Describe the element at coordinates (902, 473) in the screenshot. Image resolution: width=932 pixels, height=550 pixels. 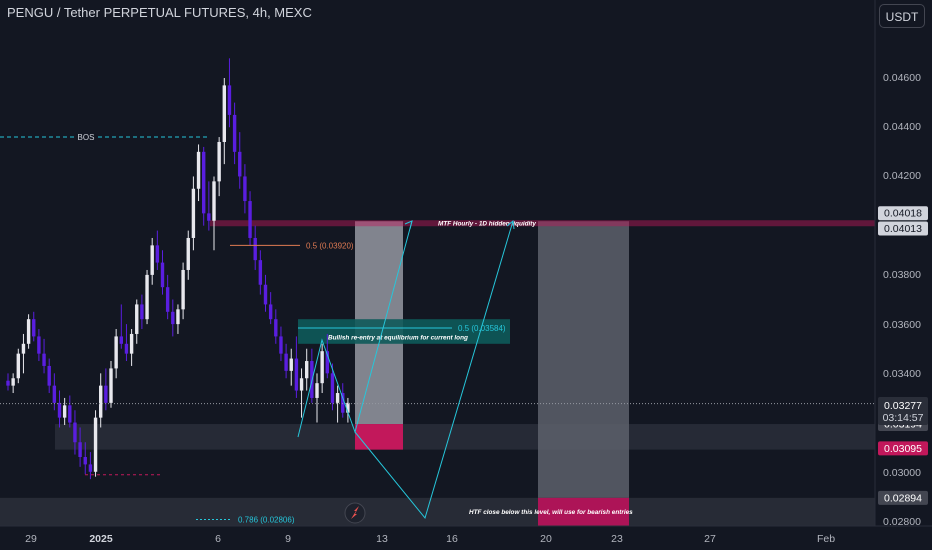
I see `y-tick: 0.03000` at that location.